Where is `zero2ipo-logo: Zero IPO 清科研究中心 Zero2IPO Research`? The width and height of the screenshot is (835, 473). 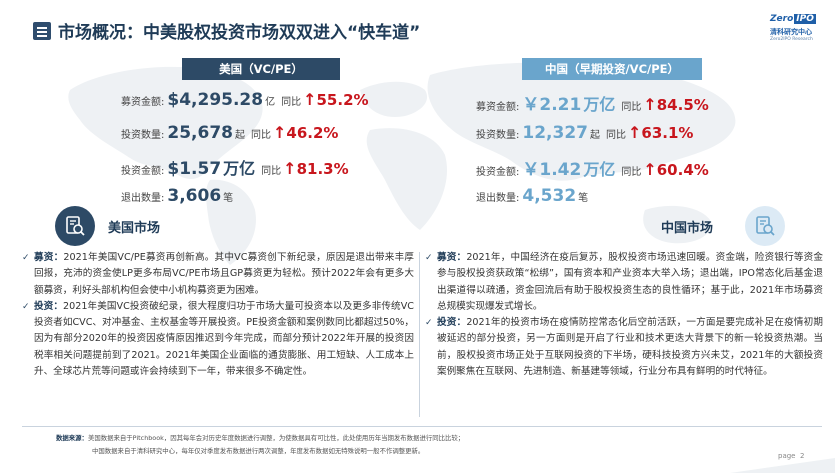 zero2ipo-logo: Zero IPO 清科研究中心 Zero2IPO Research is located at coordinates (796, 32).